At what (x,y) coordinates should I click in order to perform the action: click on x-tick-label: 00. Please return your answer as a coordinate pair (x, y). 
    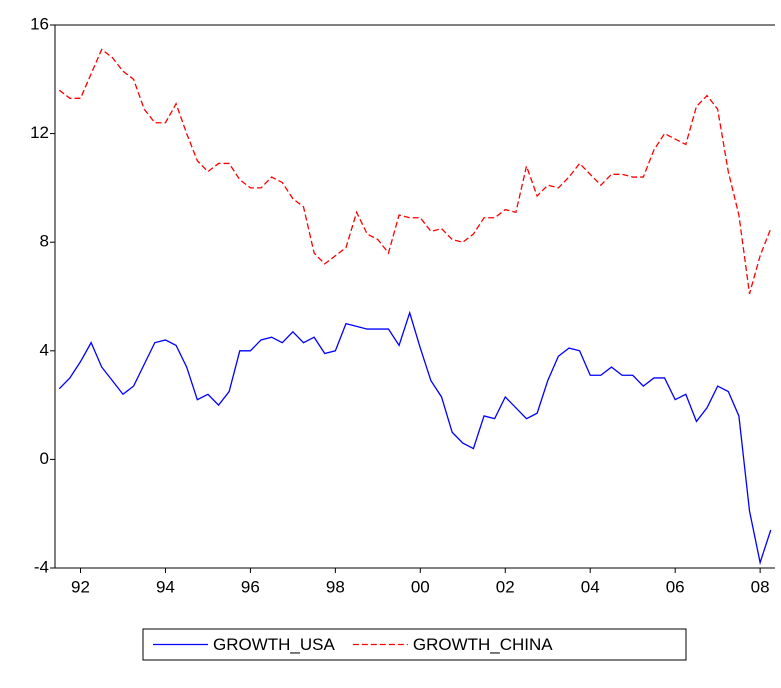
    Looking at the image, I should click on (420, 586).